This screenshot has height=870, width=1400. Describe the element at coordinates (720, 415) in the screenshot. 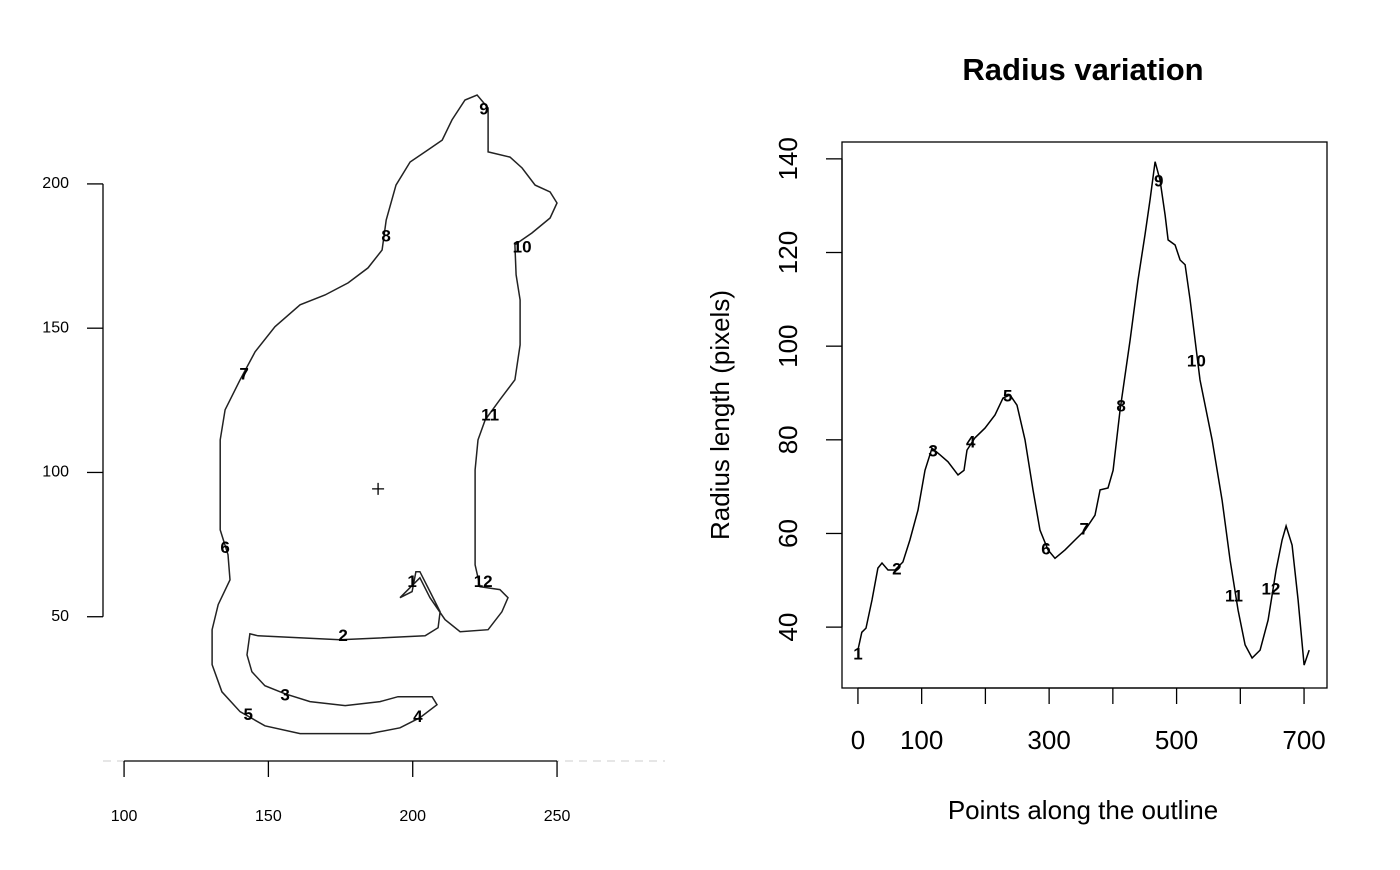

I see `y-axis-label: Radius length (pixels)` at that location.